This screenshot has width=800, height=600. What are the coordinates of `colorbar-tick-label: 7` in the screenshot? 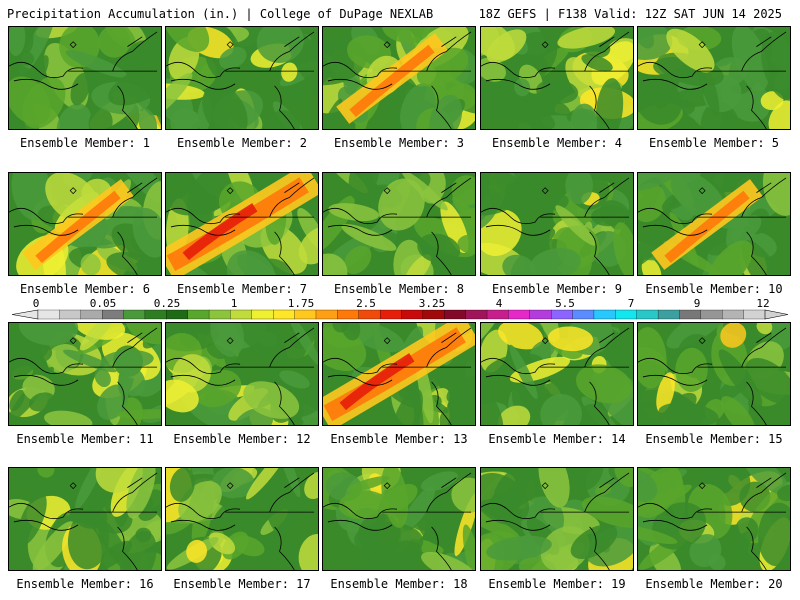 It's located at (631, 303).